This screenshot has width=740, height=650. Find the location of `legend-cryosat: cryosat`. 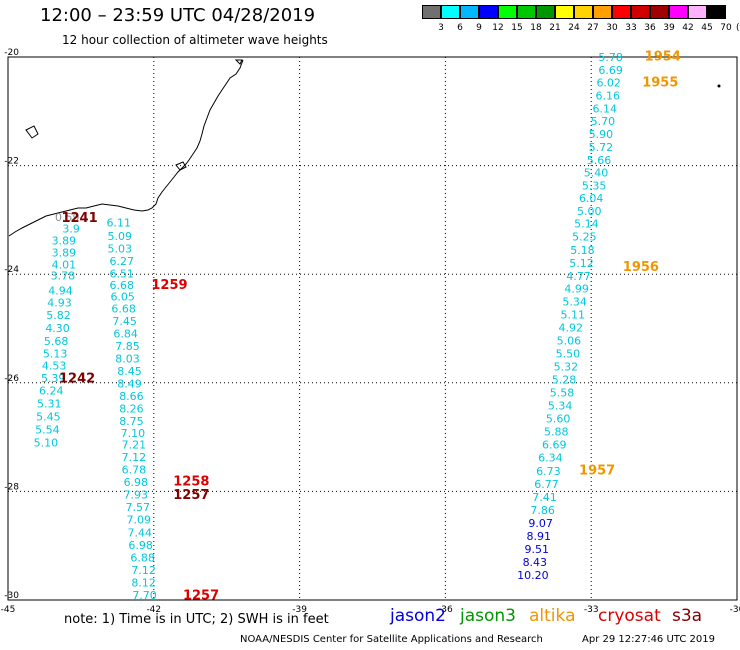

legend-cryosat: cryosat is located at coordinates (629, 616).